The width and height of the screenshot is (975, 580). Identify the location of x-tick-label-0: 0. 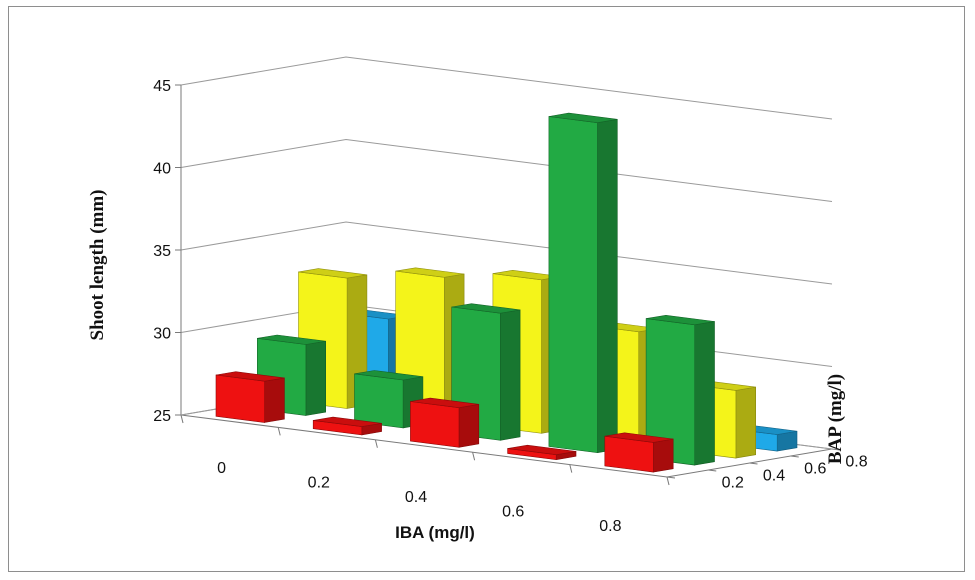
(221, 468).